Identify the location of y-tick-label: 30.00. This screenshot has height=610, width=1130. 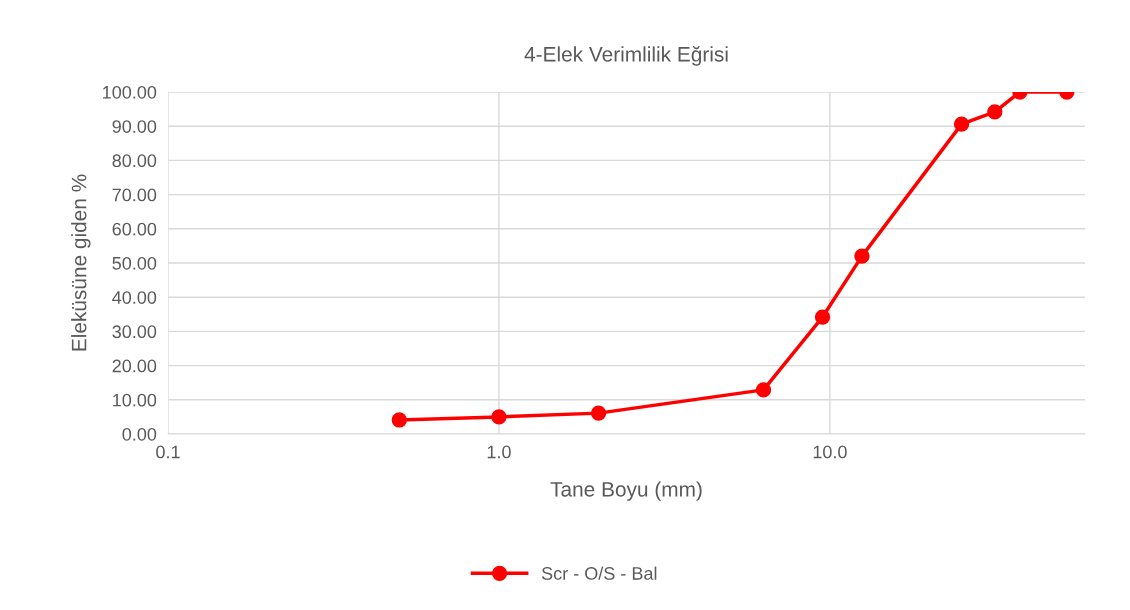
(134, 332).